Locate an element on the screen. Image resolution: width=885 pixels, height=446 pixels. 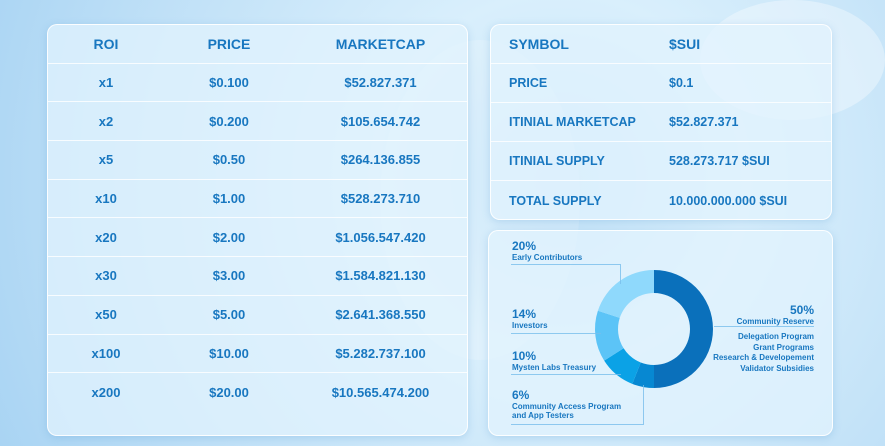
table-row: x2 $0.200 $105.654.742 is located at coordinates (257, 122).